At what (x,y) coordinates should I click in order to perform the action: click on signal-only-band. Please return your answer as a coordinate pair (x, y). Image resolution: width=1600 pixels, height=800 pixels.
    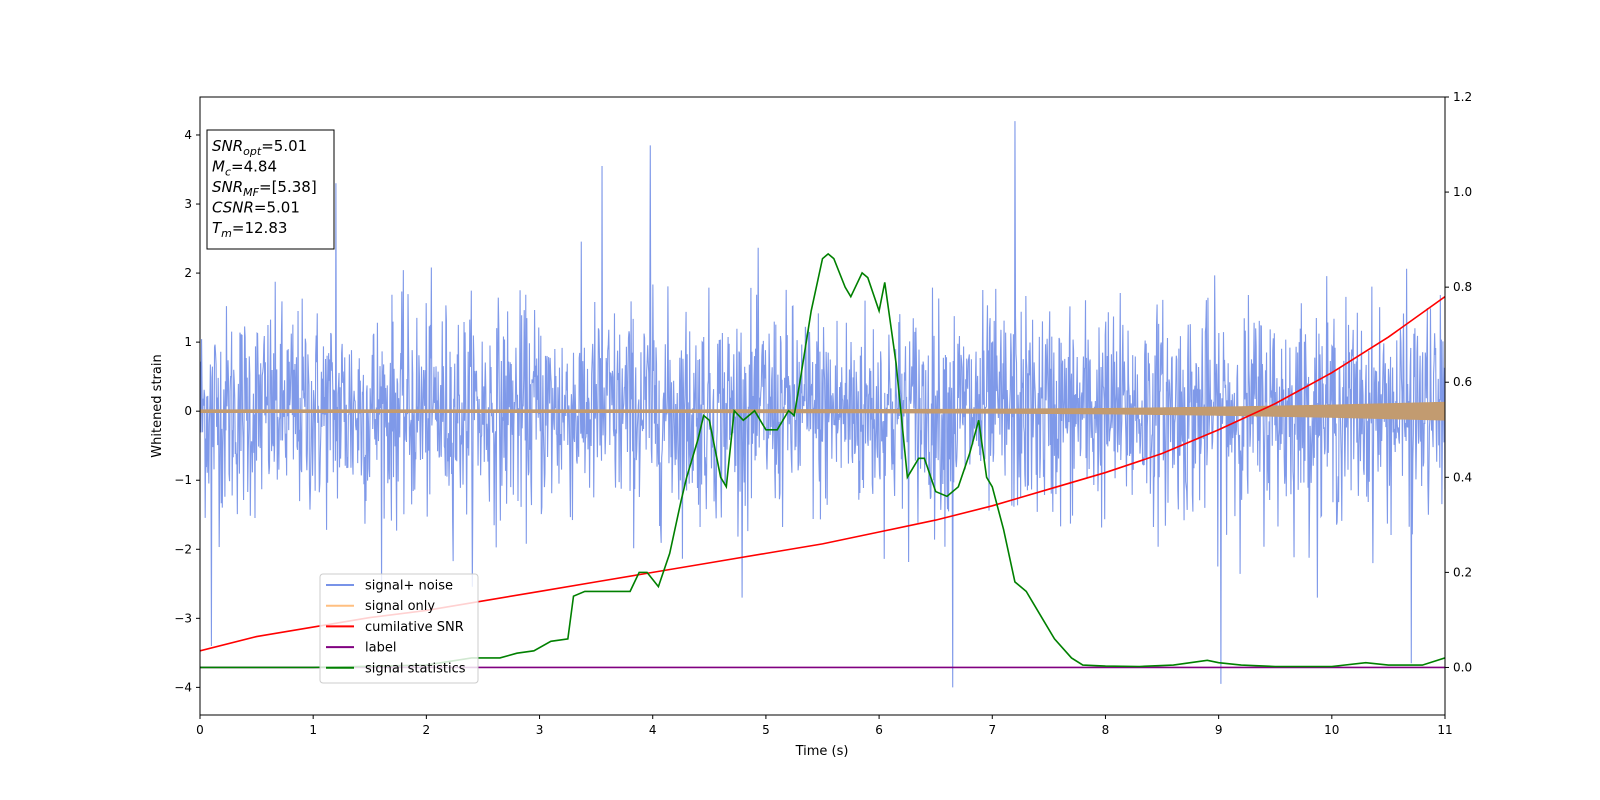
    Looking at the image, I should click on (822, 411).